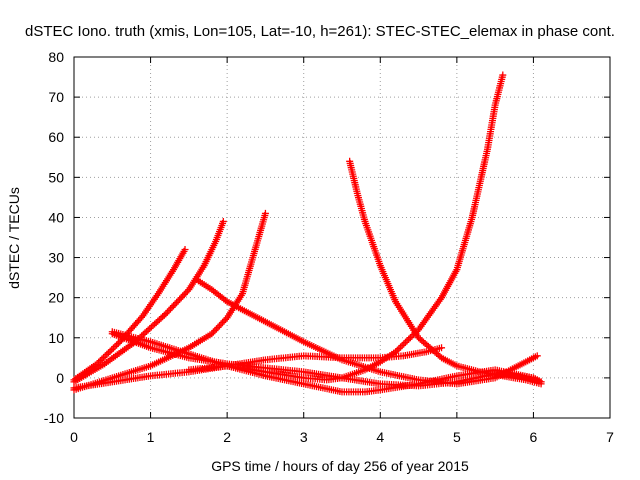  I want to click on y-tick-label: 50, so click(56, 177).